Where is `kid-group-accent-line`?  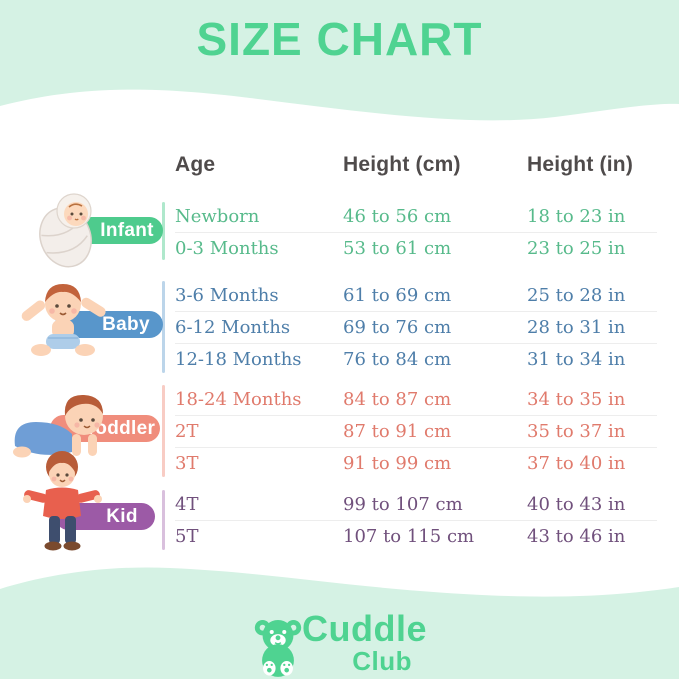
kid-group-accent-line is located at coordinates (163, 520).